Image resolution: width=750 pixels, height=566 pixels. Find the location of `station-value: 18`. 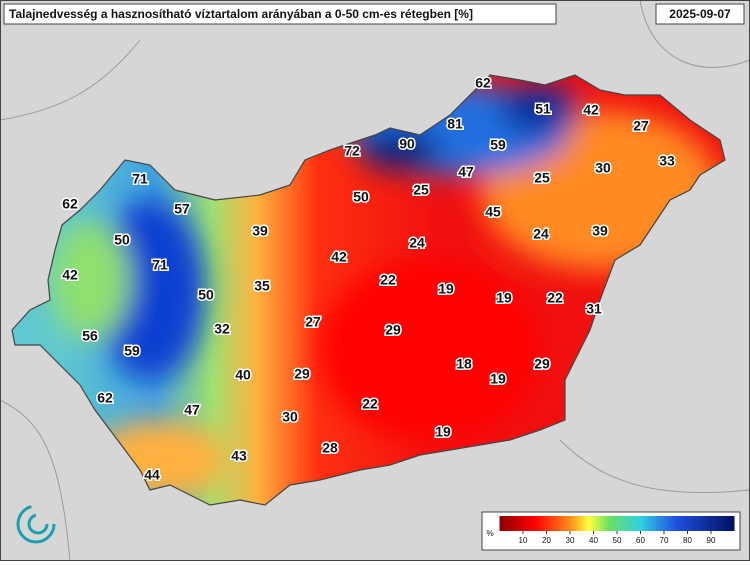

station-value: 18 is located at coordinates (464, 364).